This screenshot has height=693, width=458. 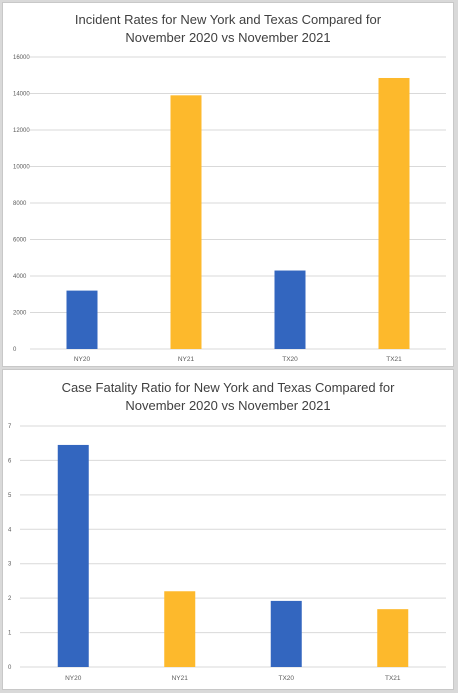 What do you see at coordinates (10, 427) in the screenshot?
I see `y-tick-label: 7` at bounding box center [10, 427].